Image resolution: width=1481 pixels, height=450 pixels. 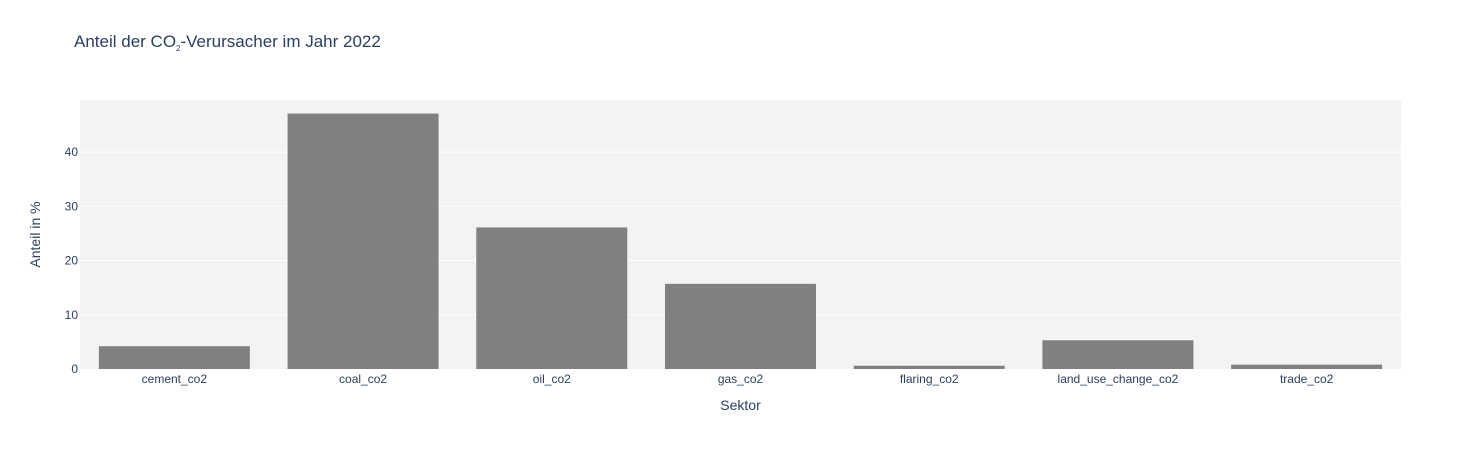 I want to click on chart-title-prefix: Anteil der CO, so click(x=125, y=41).